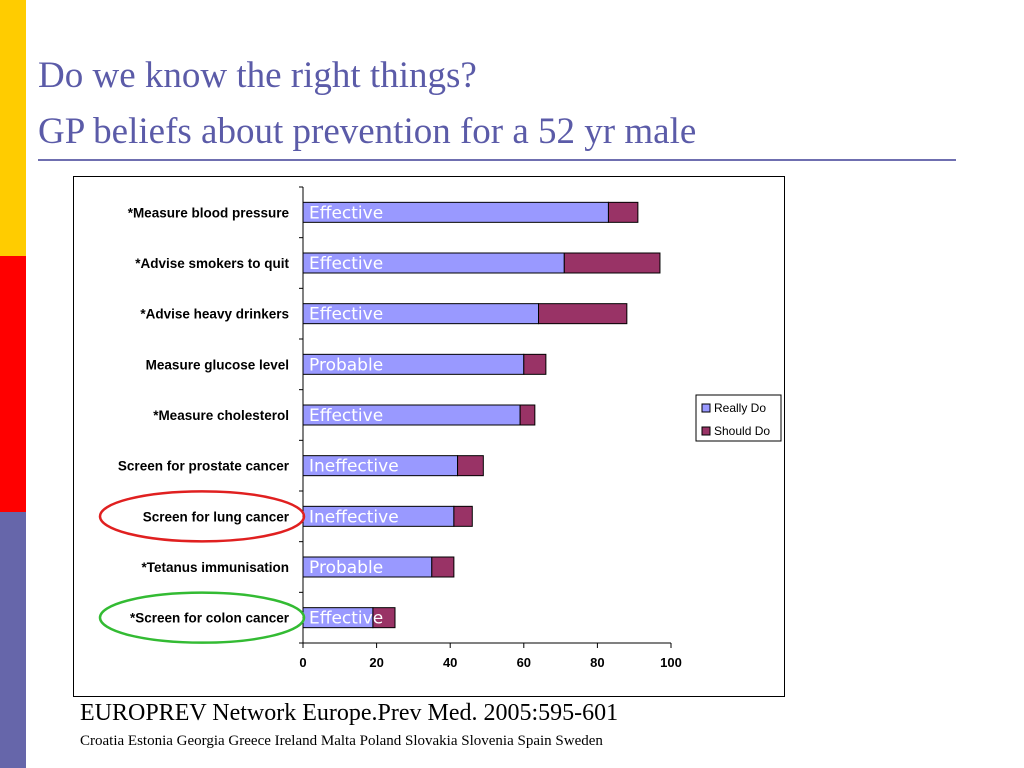 The width and height of the screenshot is (1024, 768). What do you see at coordinates (742, 431) in the screenshot?
I see `legend-label: Should Do` at bounding box center [742, 431].